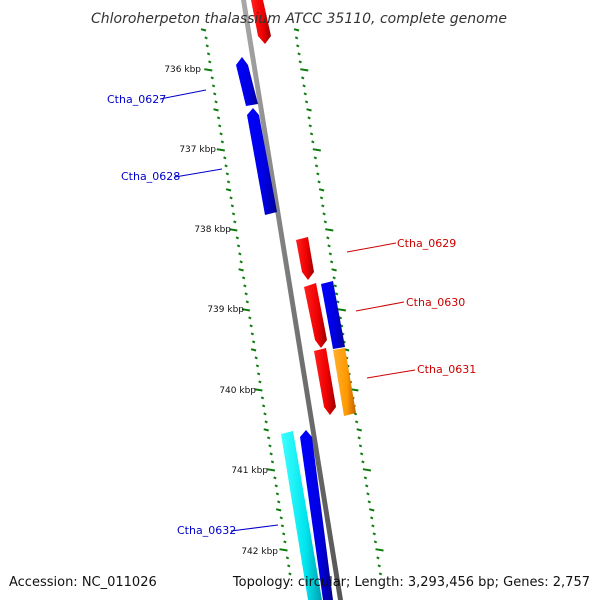  I want to click on gene-ctha-0626-partial, so click(261, 22).